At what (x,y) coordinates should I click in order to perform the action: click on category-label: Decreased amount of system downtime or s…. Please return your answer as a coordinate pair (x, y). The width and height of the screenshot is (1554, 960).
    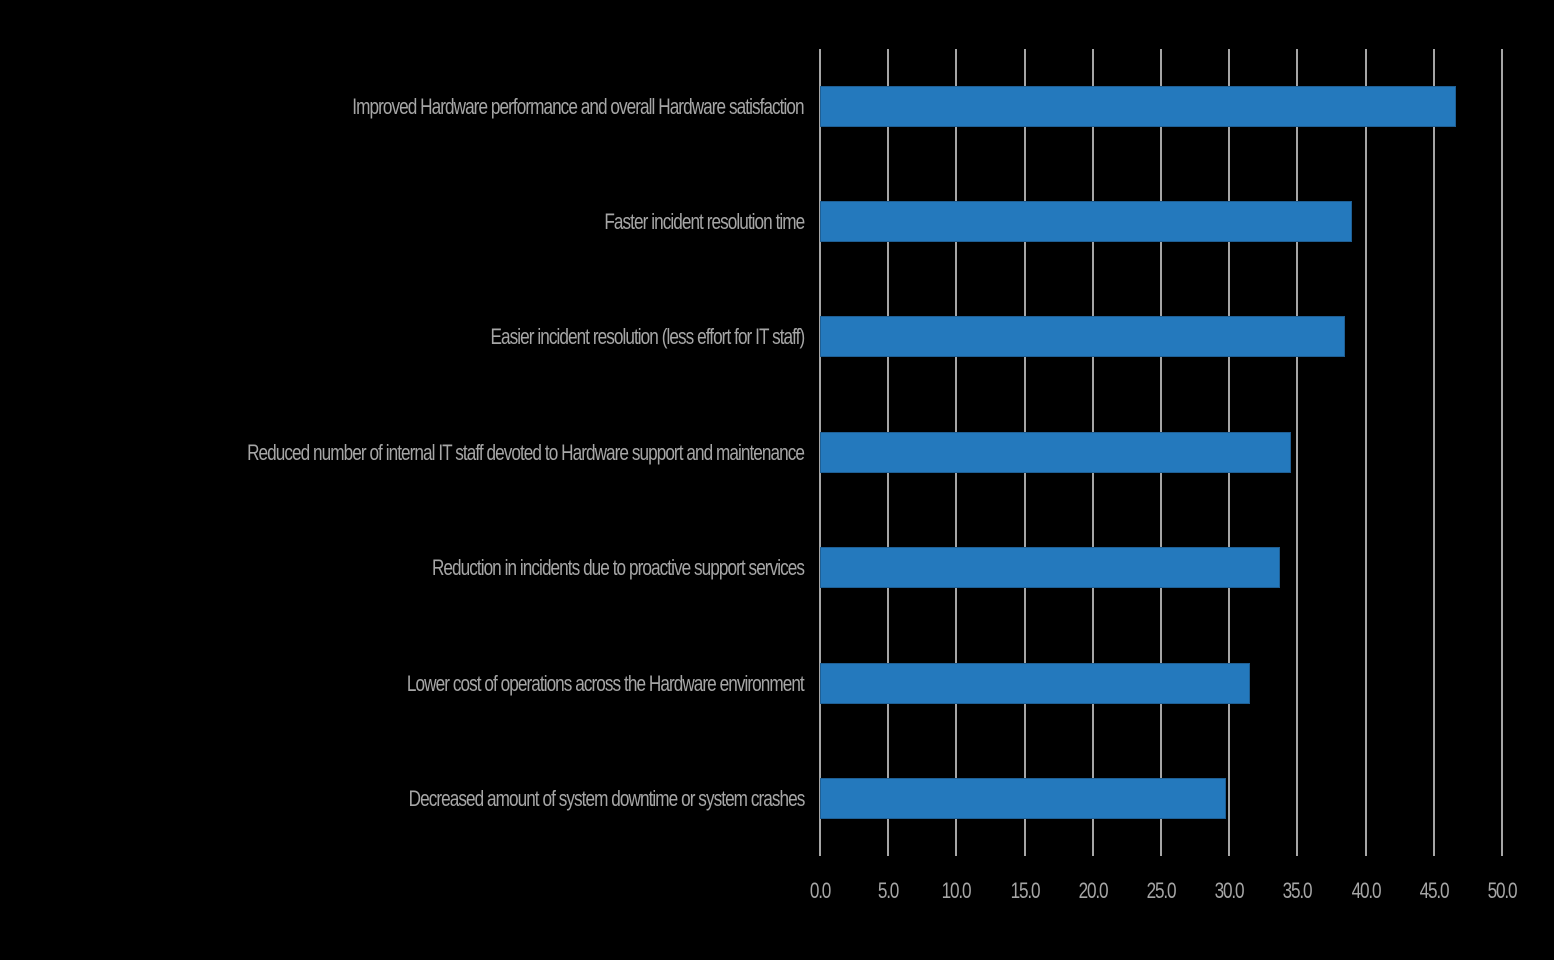
    Looking at the image, I should click on (606, 798).